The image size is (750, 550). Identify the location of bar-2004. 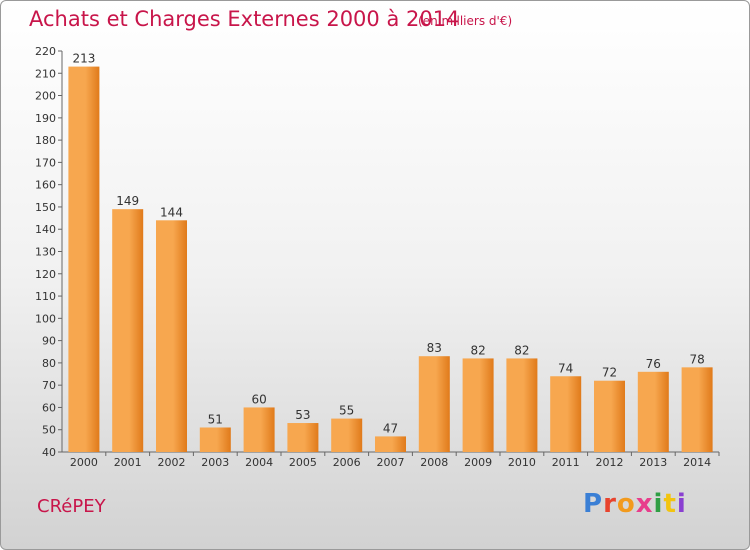
(259, 429).